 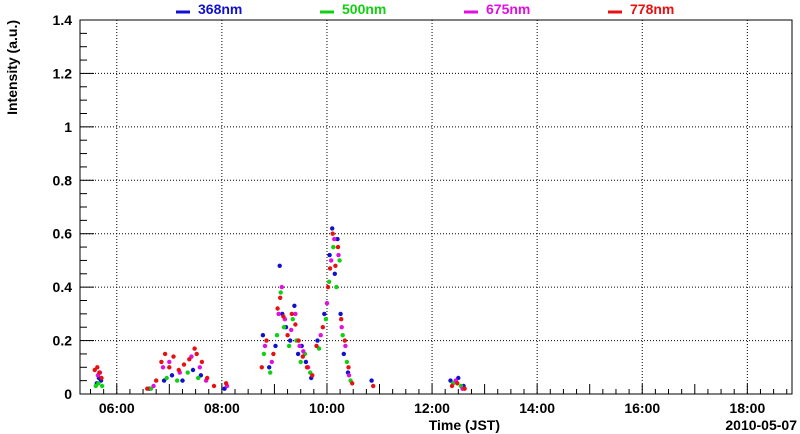 I want to click on y-tick-label: 0.4, so click(x=63, y=287).